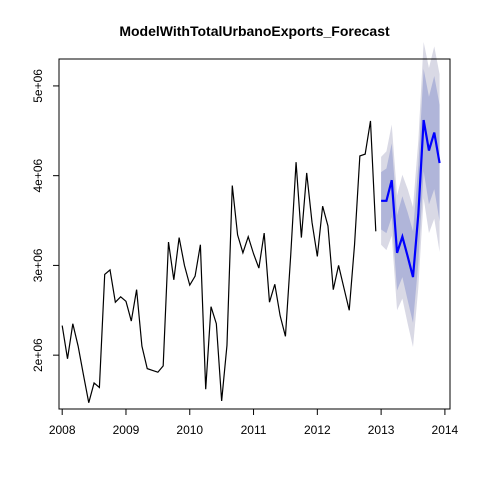 This screenshot has height=480, width=480. I want to click on x-tick-label: 2011, so click(254, 430).